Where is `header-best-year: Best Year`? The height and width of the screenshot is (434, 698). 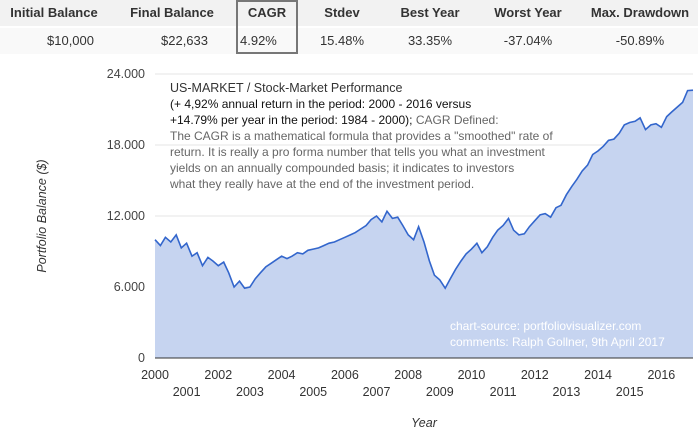
header-best-year: Best Year is located at coordinates (430, 12).